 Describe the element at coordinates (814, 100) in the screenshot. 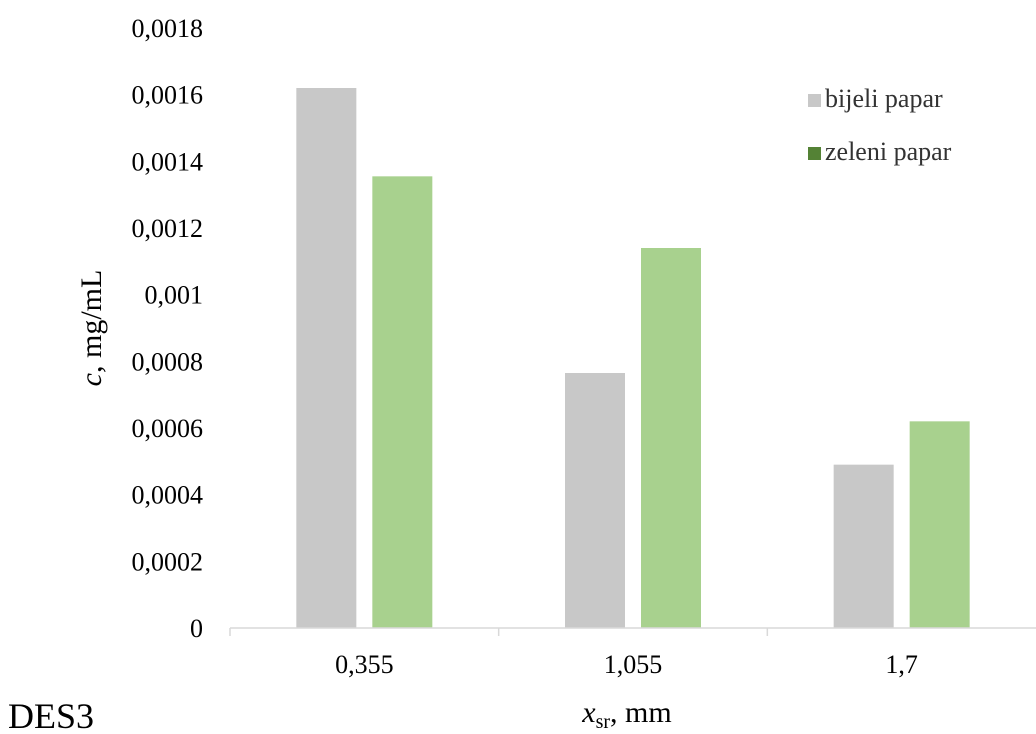

I see `legend-swatch-bijeli` at that location.